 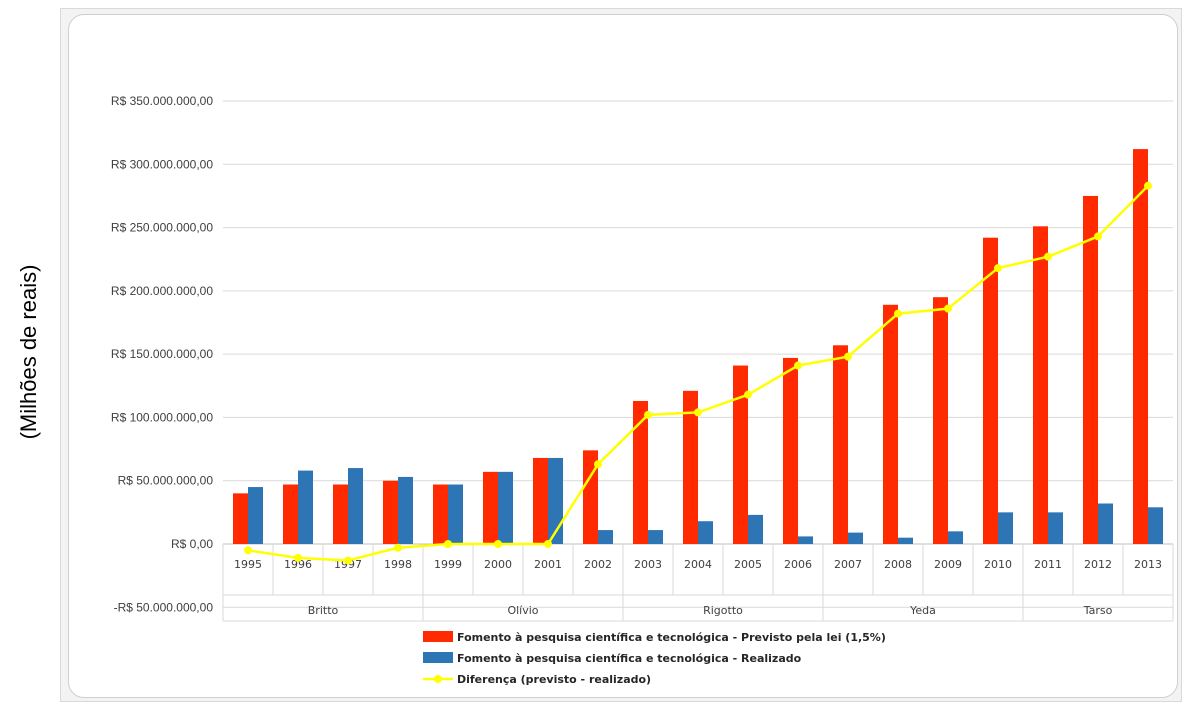 I want to click on bar-realizado-1997, so click(x=355, y=506).